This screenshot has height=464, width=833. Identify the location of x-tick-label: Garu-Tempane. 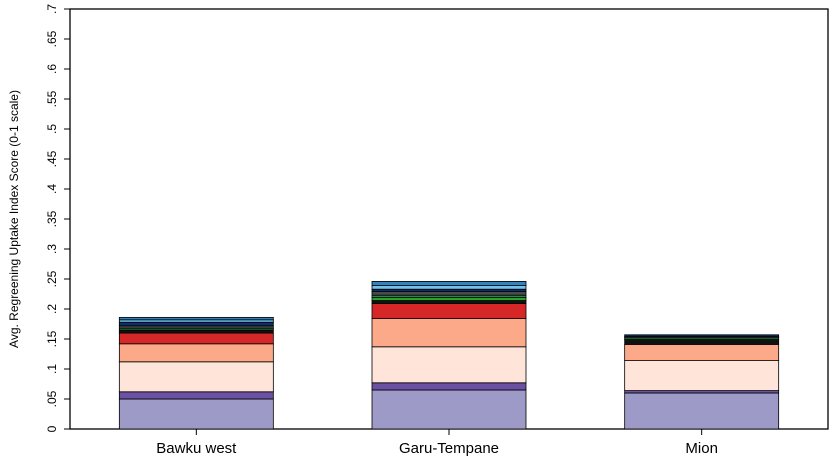
(449, 448).